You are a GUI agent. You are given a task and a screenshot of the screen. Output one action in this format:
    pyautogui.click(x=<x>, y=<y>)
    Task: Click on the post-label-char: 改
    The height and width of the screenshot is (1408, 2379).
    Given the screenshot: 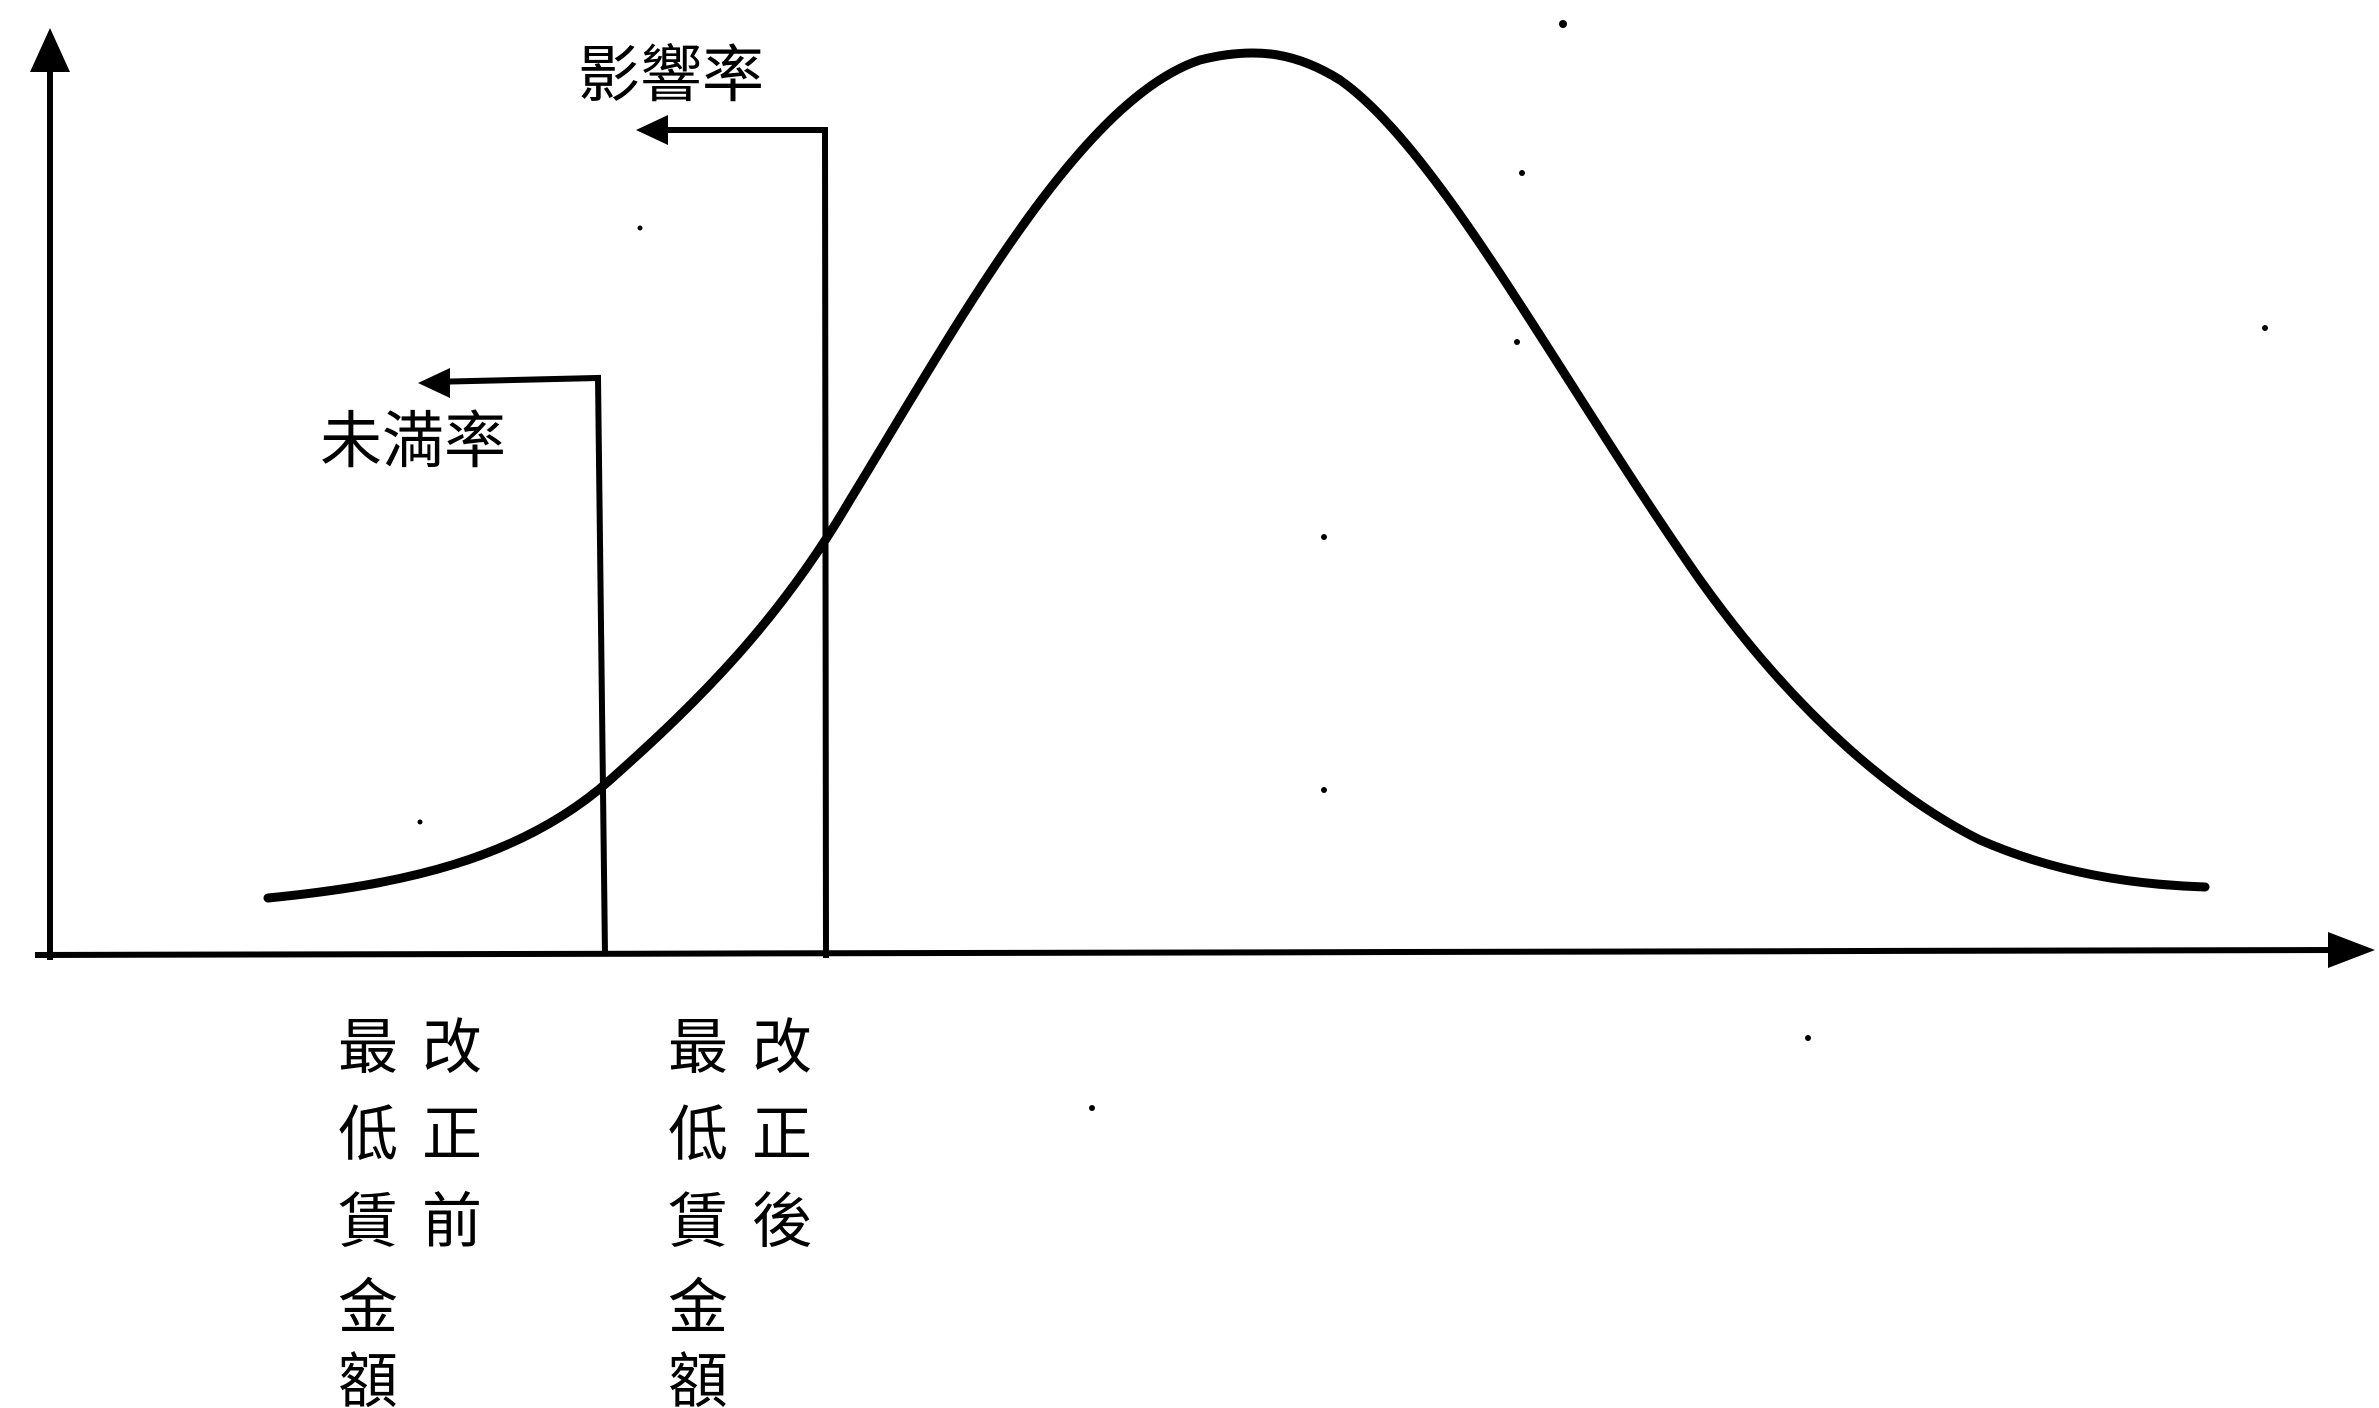 What is the action you would take?
    pyautogui.click(x=782, y=1048)
    